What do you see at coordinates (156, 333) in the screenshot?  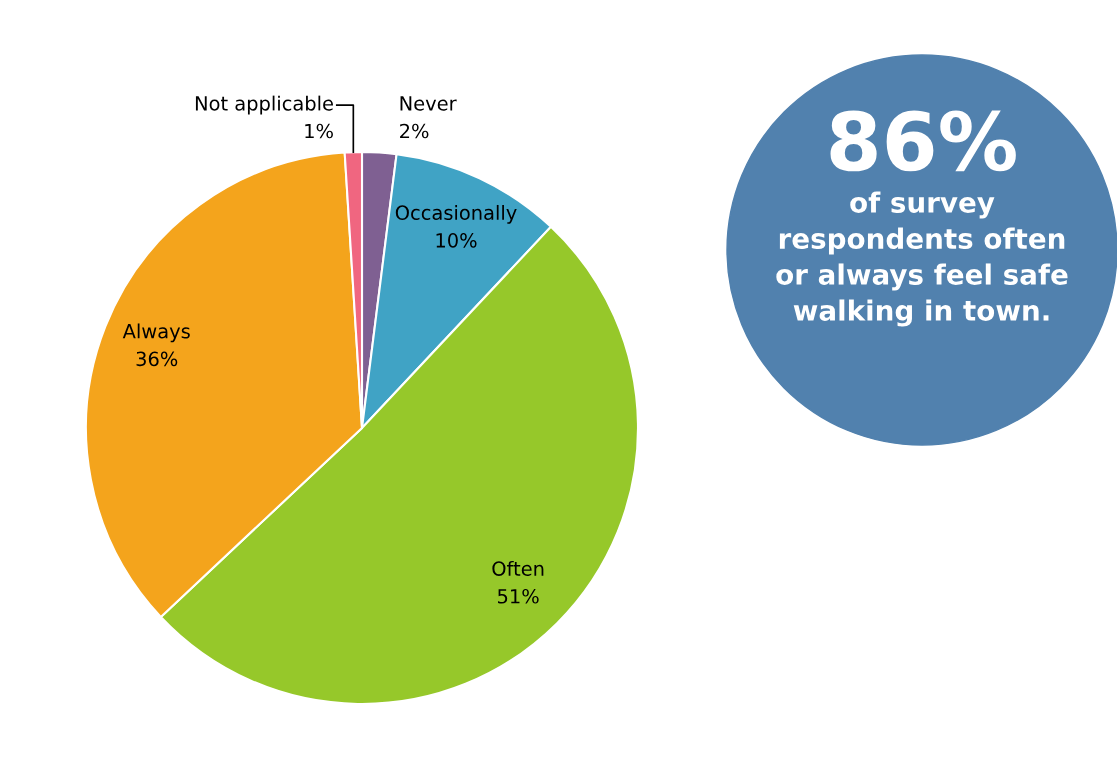 I see `slice-label: Always` at bounding box center [156, 333].